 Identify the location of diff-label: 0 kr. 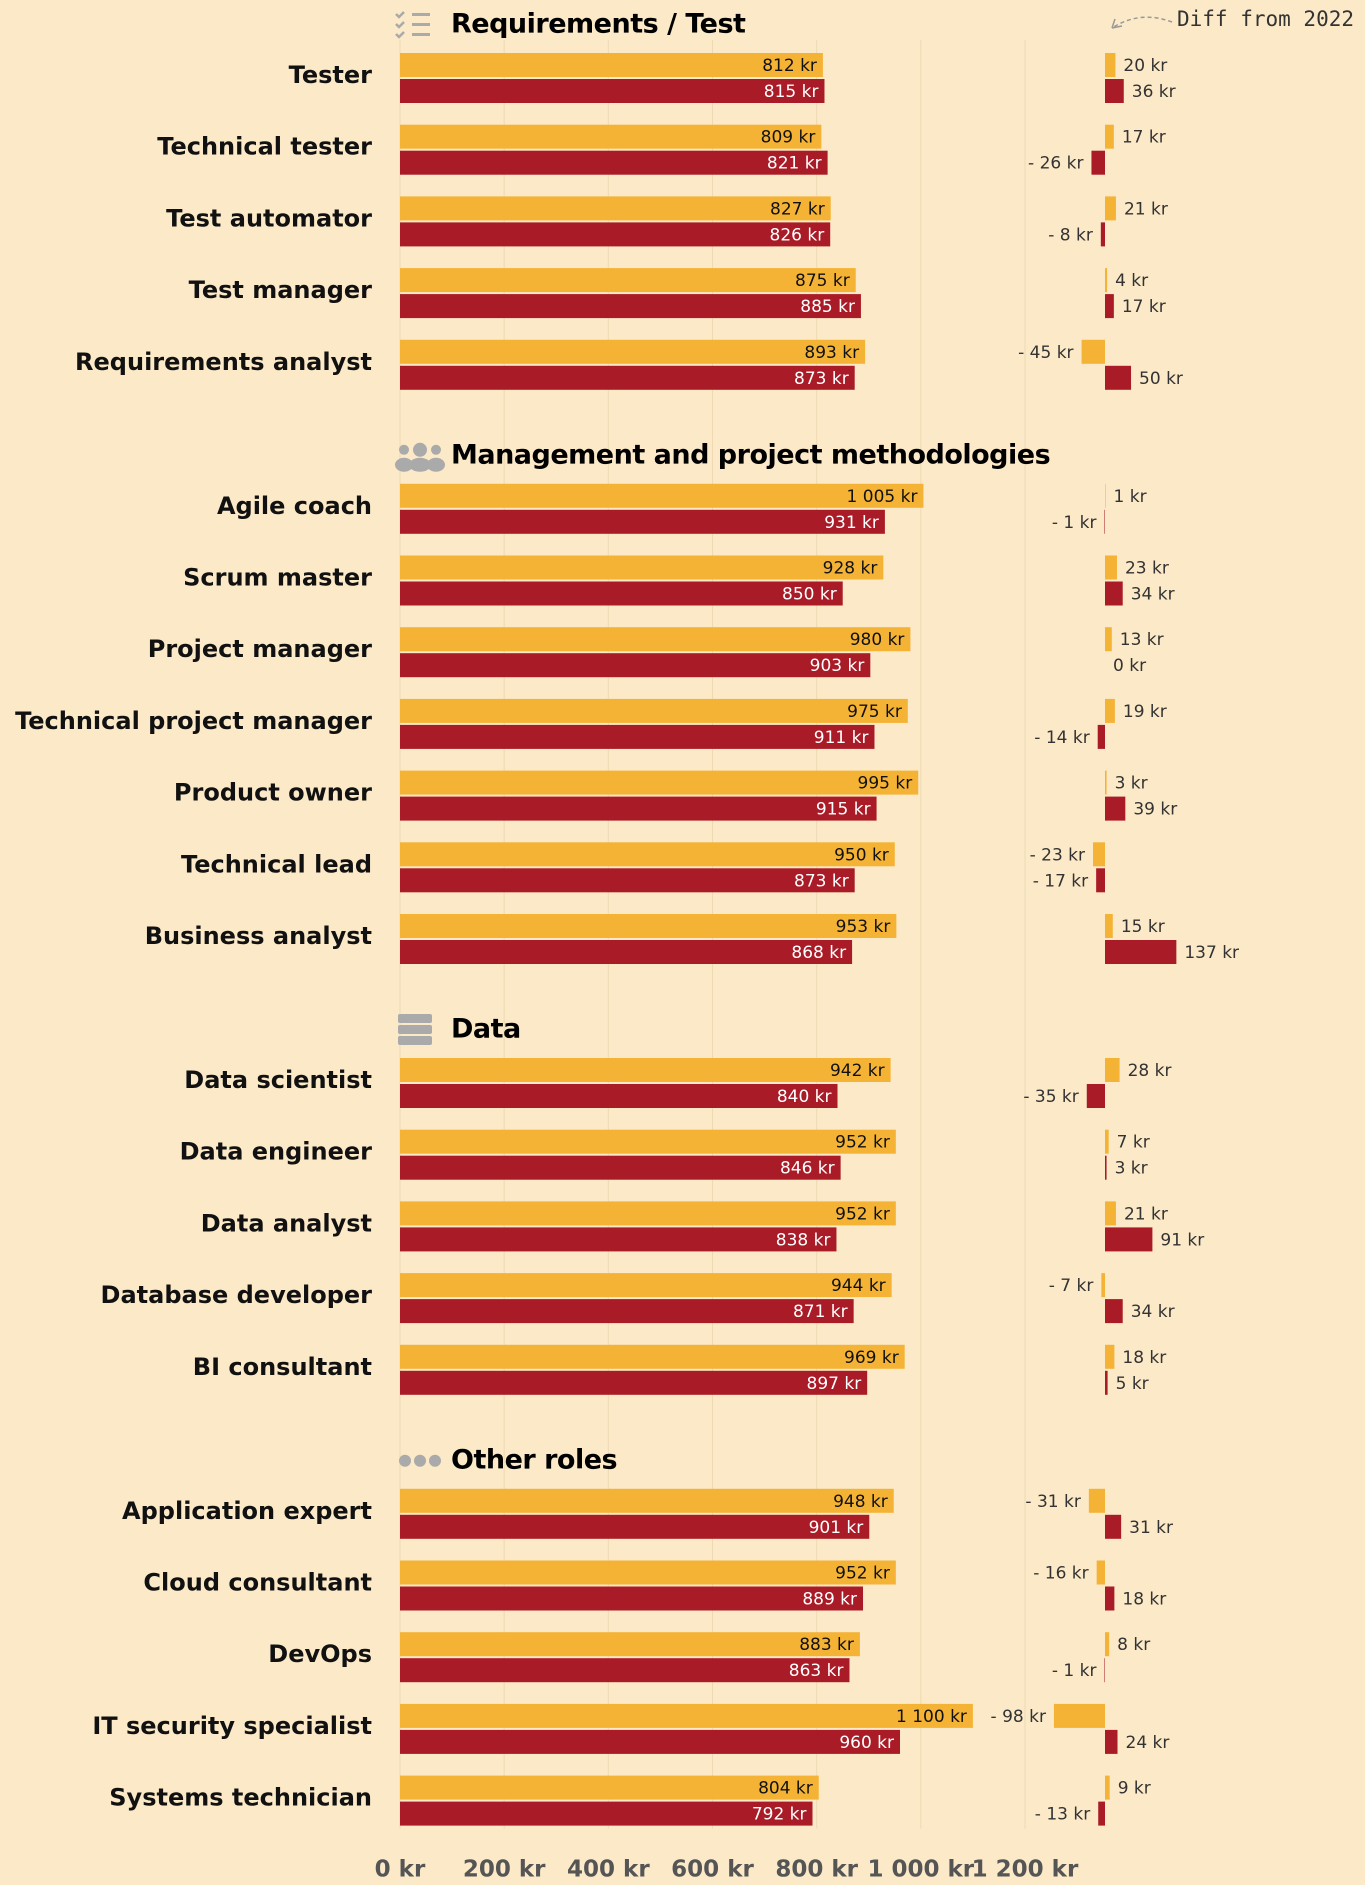
(1129, 666).